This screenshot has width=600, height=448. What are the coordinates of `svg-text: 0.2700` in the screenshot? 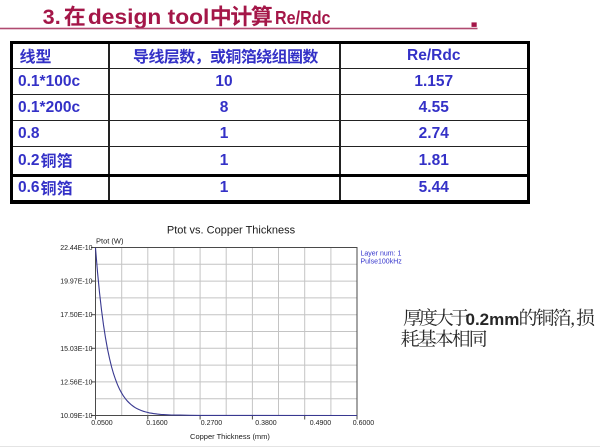 It's located at (212, 423).